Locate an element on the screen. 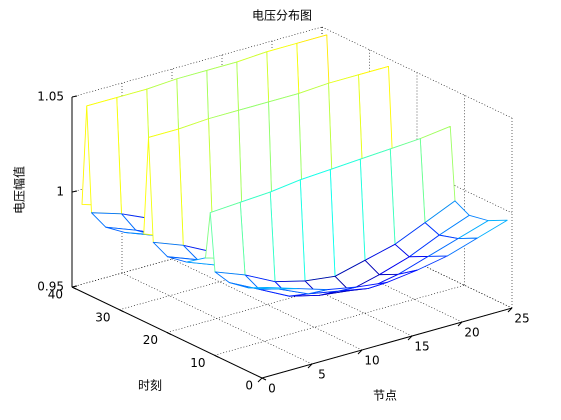  x-axis is located at coordinates (387, 343).